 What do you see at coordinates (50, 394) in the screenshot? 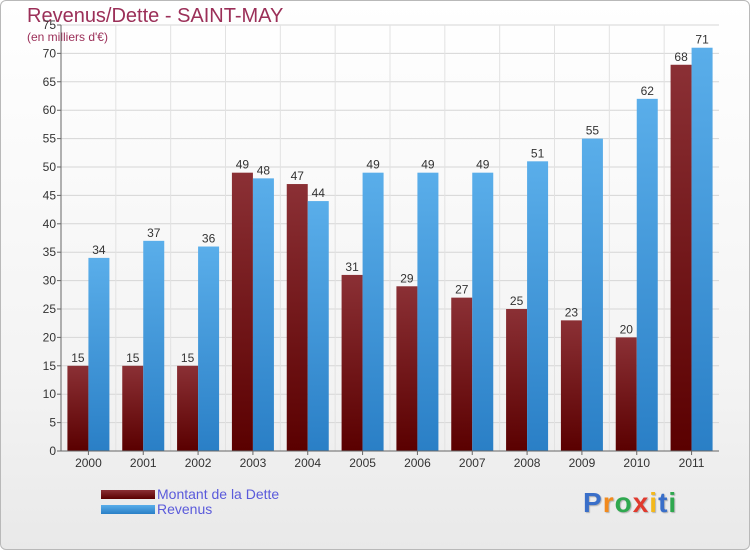
I see `y-tick-label-10: 10` at bounding box center [50, 394].